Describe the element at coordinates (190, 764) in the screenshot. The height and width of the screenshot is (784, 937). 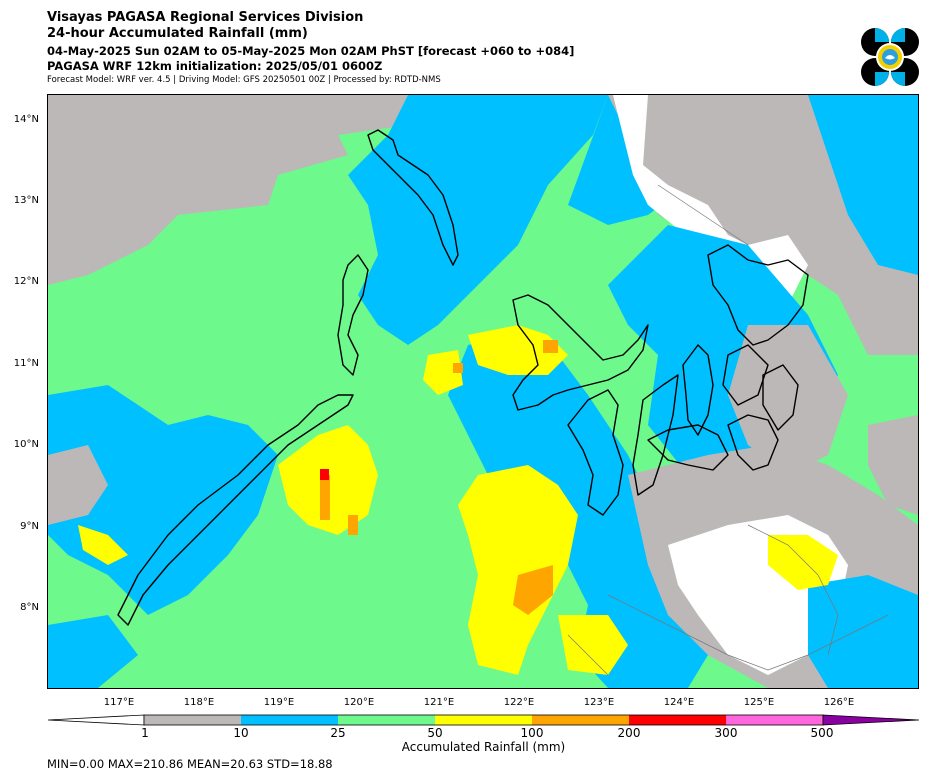
I see `stats-line: MIN=0.00 MAX=210.86 MEAN=20.63 STD=18.88` at that location.